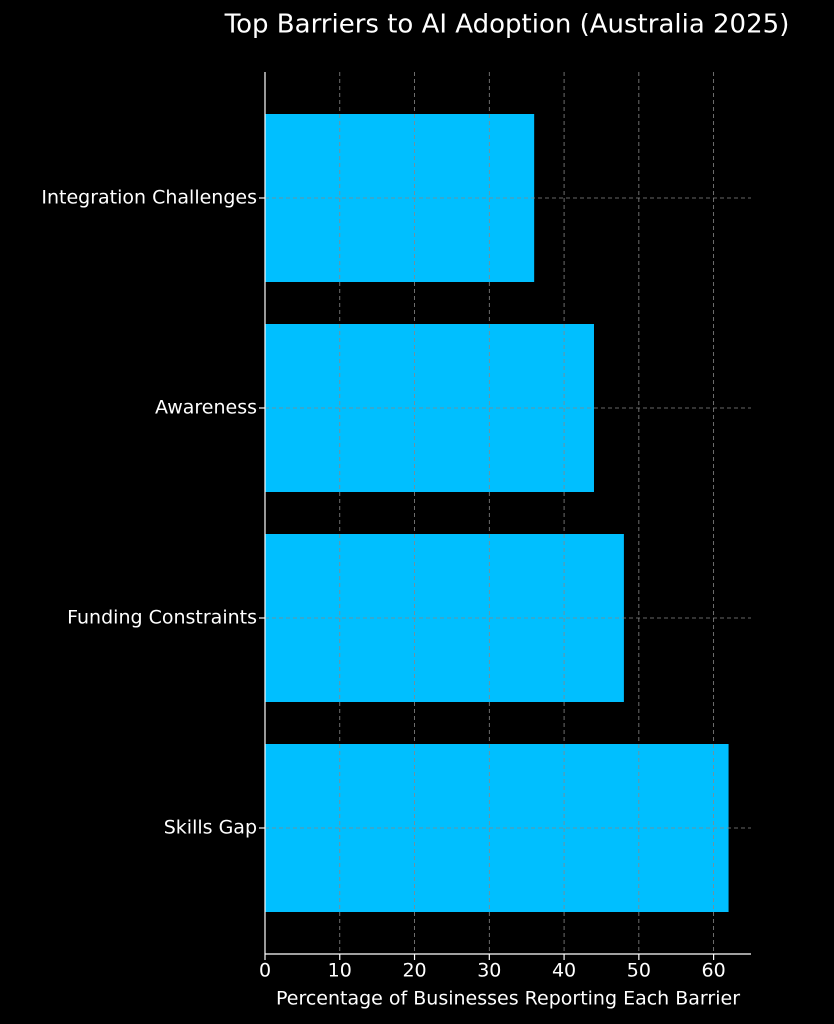 This screenshot has height=1024, width=834. Describe the element at coordinates (489, 971) in the screenshot. I see `x-tick-label: 30` at that location.